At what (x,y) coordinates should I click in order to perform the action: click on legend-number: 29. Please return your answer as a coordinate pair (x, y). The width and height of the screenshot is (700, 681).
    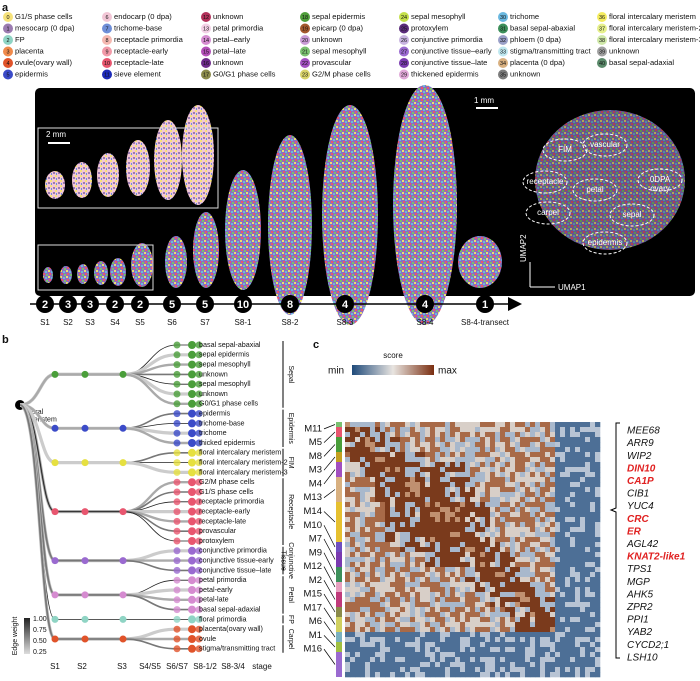
    Looking at the image, I should click on (404, 75).